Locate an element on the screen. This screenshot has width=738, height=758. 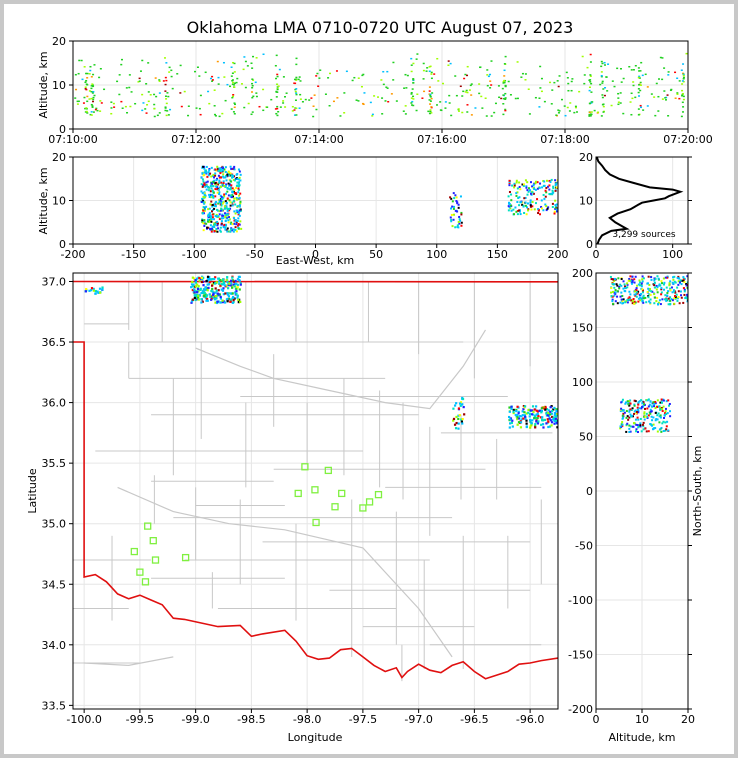
north-south-xtick-label: 0 is located at coordinates (596, 719).